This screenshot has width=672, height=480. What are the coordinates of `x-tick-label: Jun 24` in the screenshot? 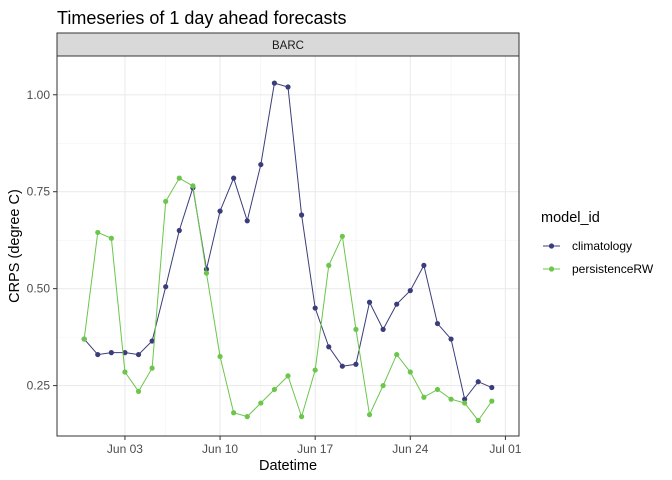 It's located at (410, 449).